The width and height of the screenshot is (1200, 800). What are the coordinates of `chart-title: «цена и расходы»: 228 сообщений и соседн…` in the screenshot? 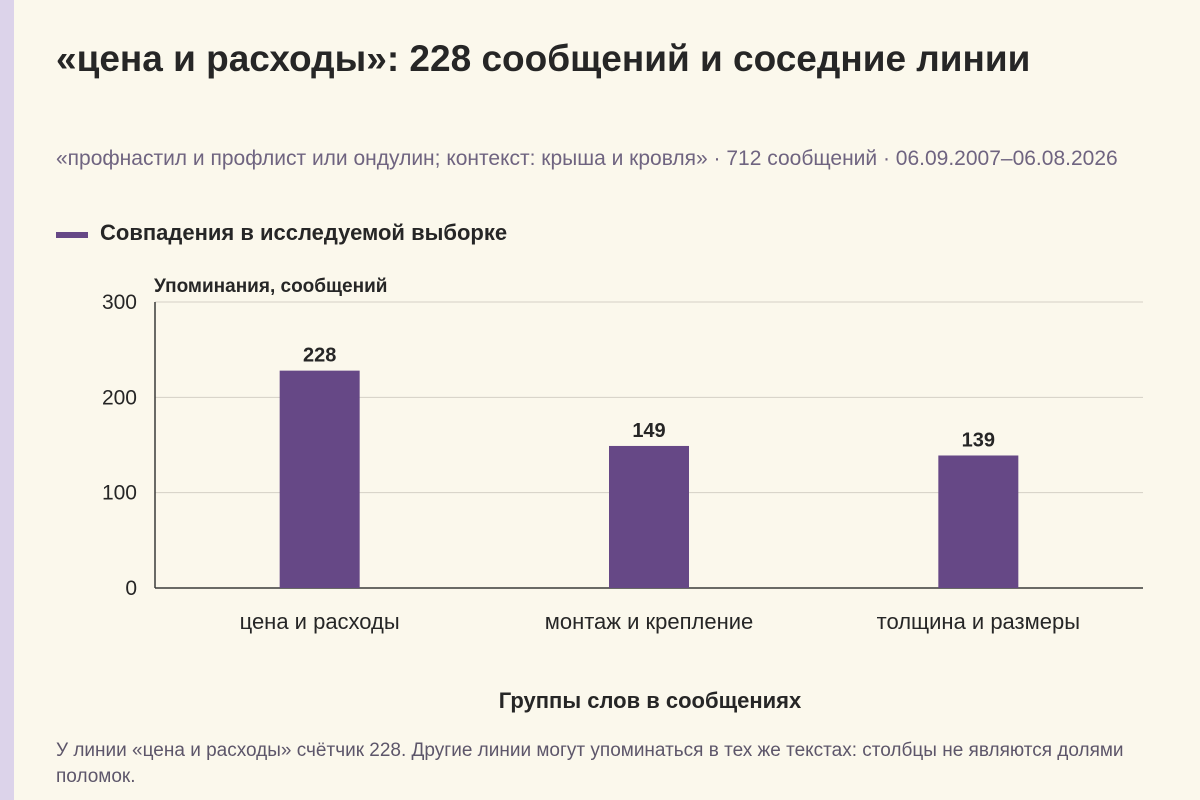 It's located at (543, 58).